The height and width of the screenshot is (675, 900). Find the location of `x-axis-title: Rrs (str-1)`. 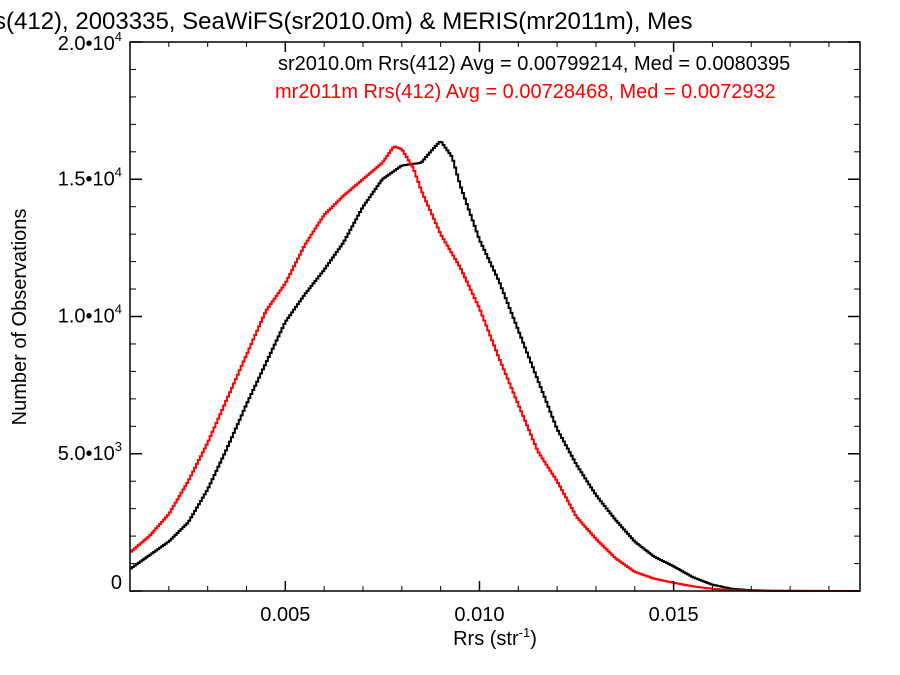

x-axis-title: Rrs (str-1) is located at coordinates (495, 637).